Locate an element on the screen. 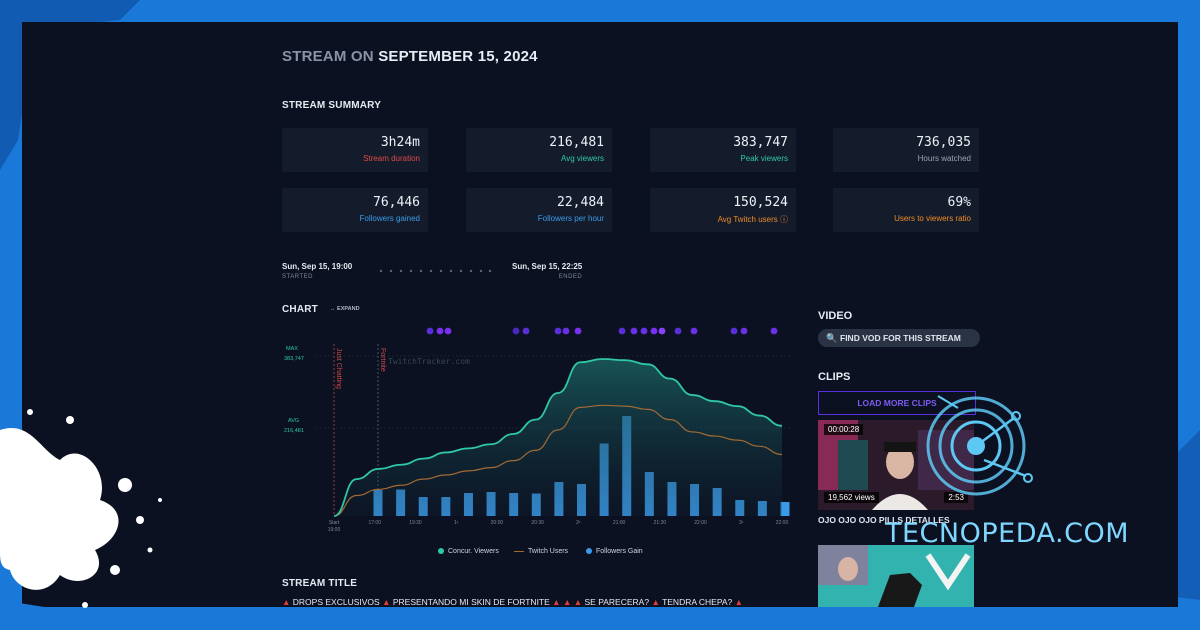 This screenshot has width=1200, height=630. stat-value: 736,035 is located at coordinates (943, 142).